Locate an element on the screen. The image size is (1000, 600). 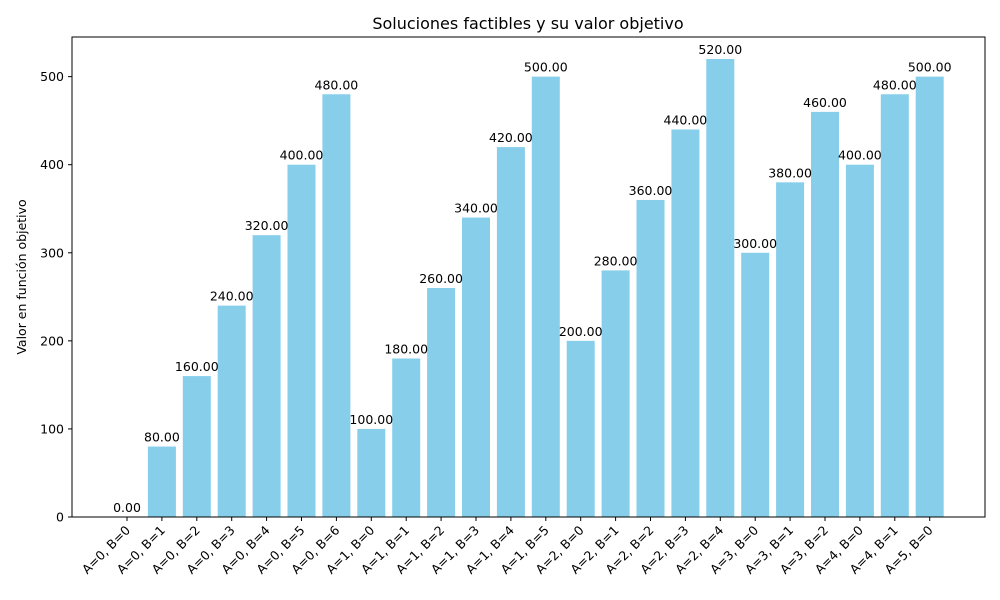
data-label-22: 480.00 is located at coordinates (895, 84).